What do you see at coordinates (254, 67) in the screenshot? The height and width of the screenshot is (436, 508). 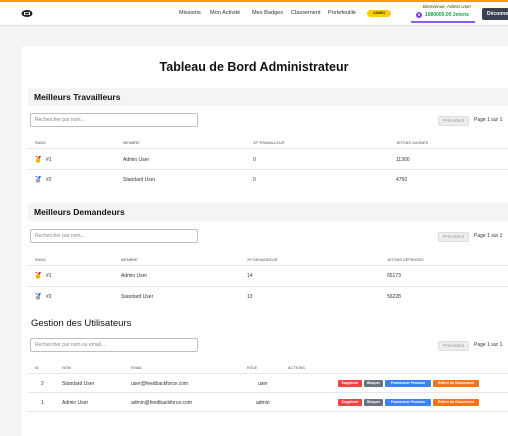 I see `page-title: Tableau de Bord Administrateur` at bounding box center [254, 67].